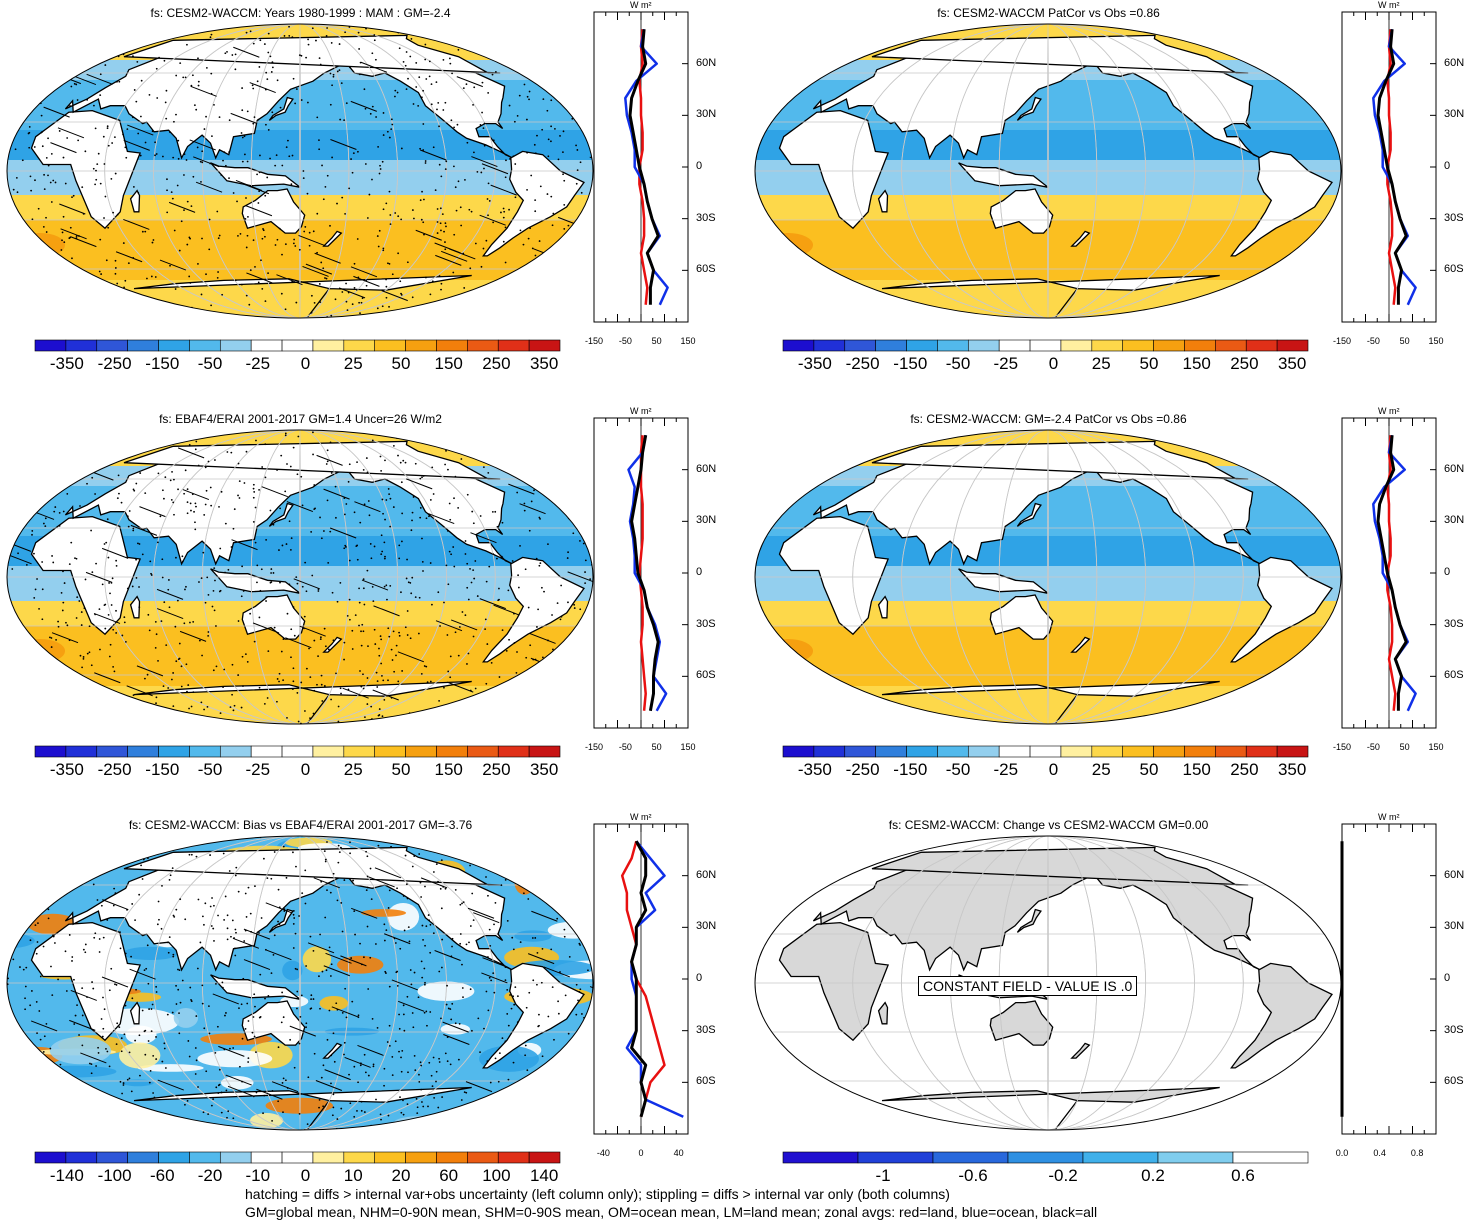  Describe the element at coordinates (862, 769) in the screenshot. I see `colorbar-label: -250` at that location.